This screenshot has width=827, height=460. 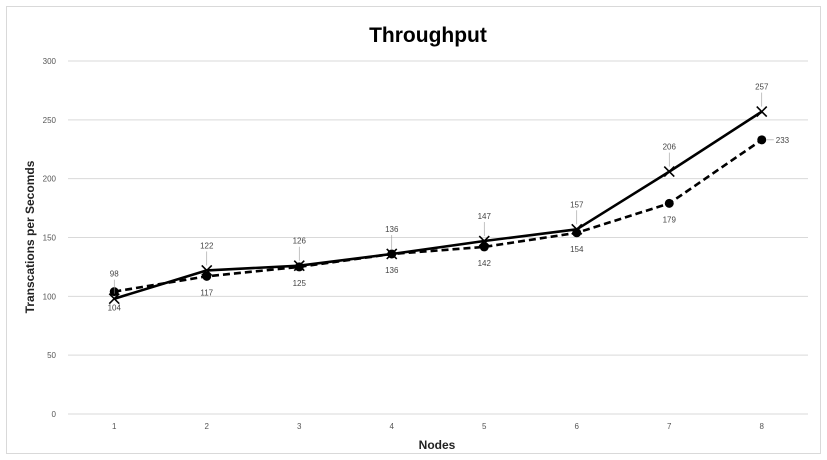 I want to click on y-tick-label: 0, so click(x=54, y=414).